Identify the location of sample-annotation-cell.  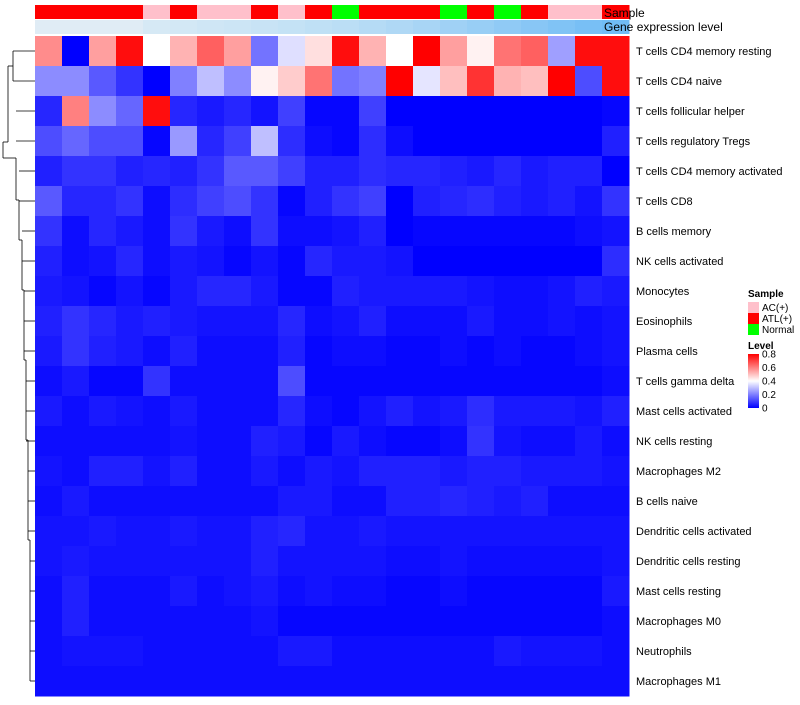
(157, 12).